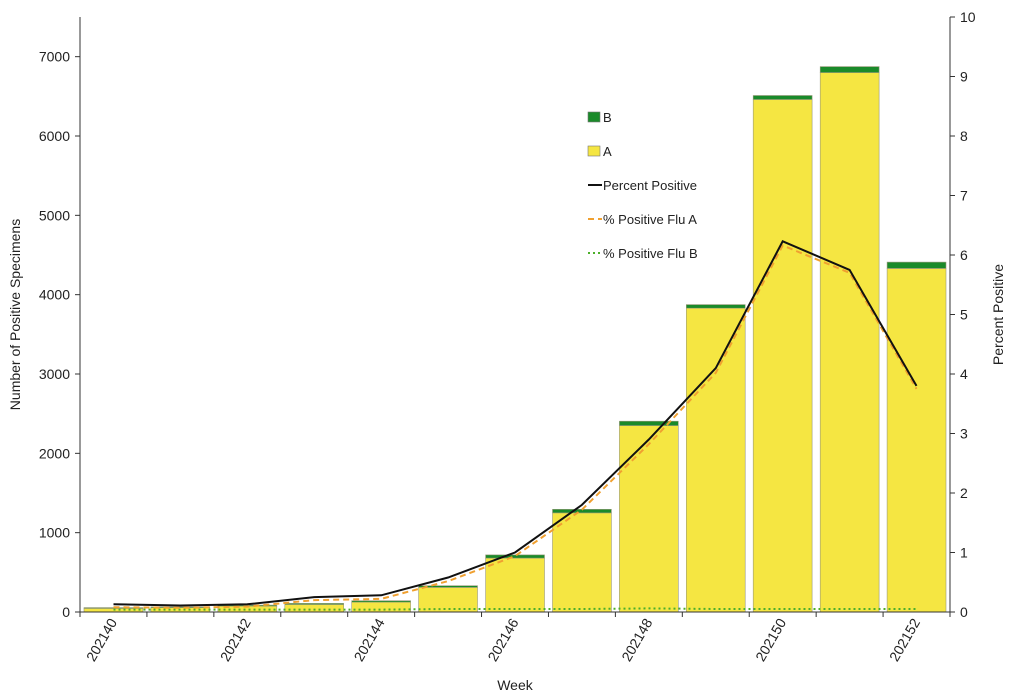 The width and height of the screenshot is (1013, 694). Describe the element at coordinates (964, 553) in the screenshot. I see `y2-tick-label: 1` at that location.